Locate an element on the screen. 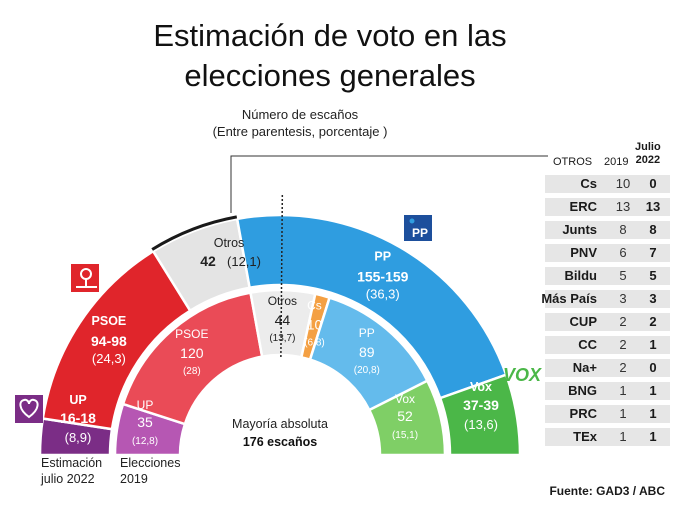 This screenshot has width=679, height=513. subtitle-line-2: (Entre parentesis, porcentaje ) is located at coordinates (300, 131).